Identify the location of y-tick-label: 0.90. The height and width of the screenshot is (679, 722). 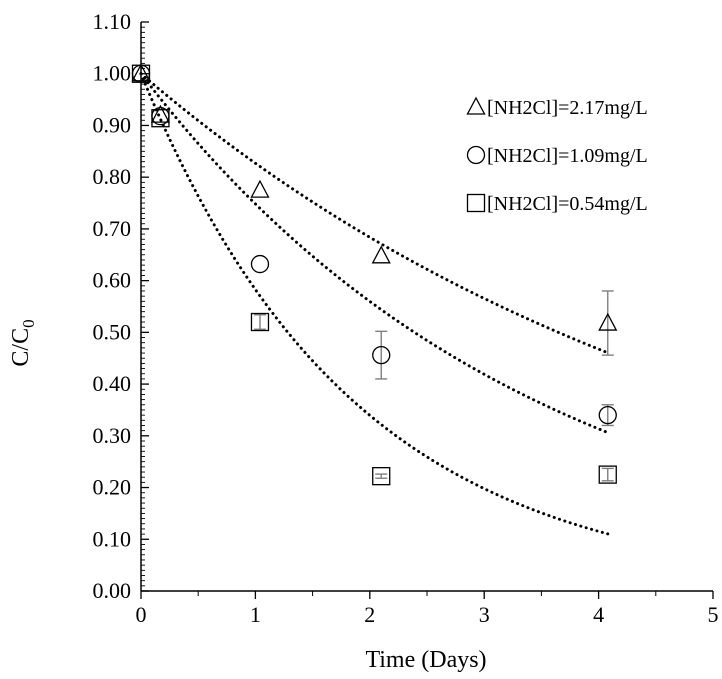
(112, 124).